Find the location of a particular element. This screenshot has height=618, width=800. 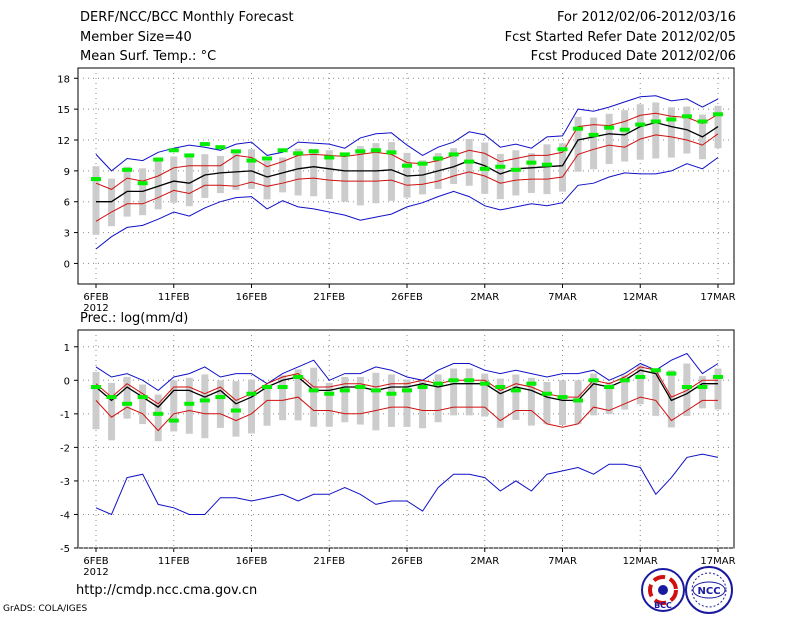

ncc-logo-text: NCC is located at coordinates (708, 591).